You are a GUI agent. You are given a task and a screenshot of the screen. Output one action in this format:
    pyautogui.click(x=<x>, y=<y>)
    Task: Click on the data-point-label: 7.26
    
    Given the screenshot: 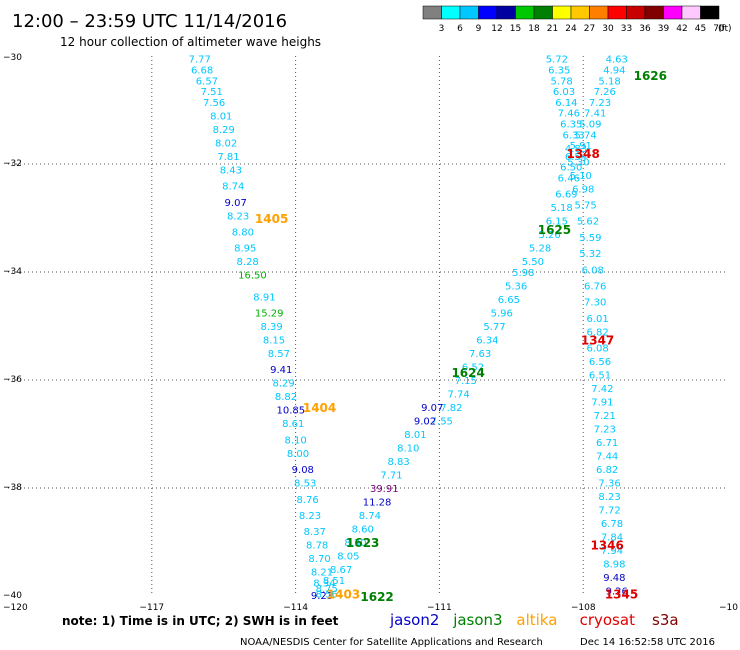 What is the action you would take?
    pyautogui.click(x=605, y=92)
    